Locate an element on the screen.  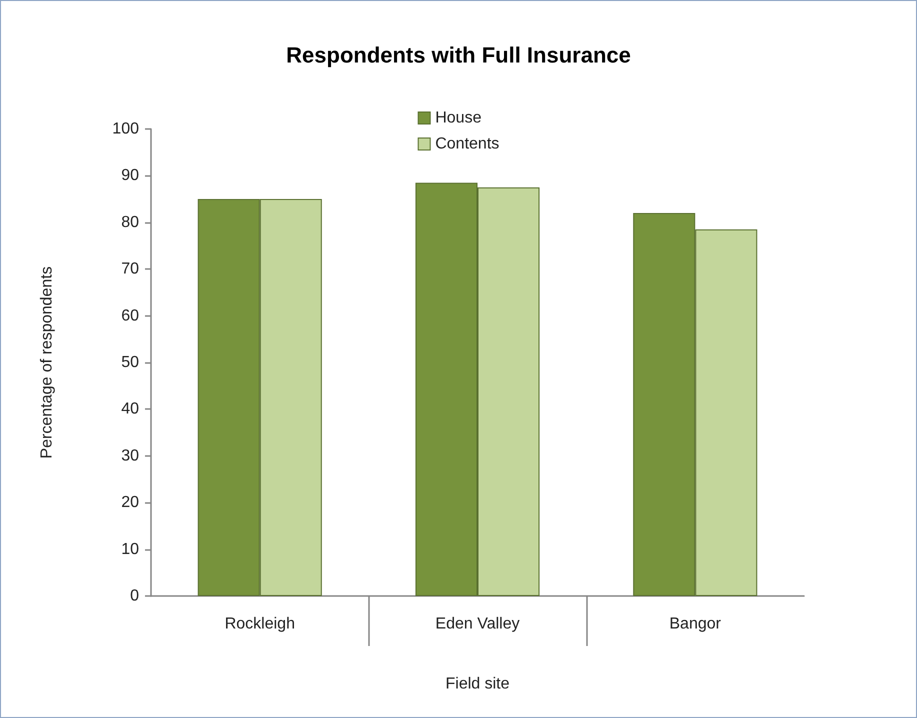
y-tick-label: 50 is located at coordinates (130, 362).